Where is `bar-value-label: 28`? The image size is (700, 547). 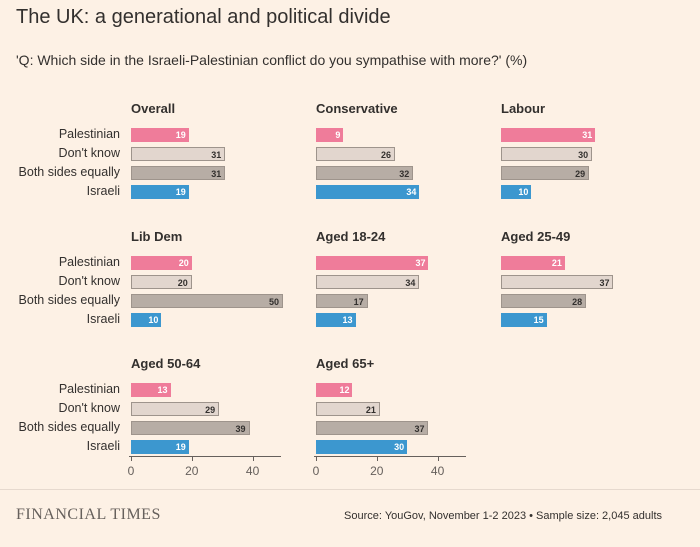 bar-value-label: 28 is located at coordinates (577, 302).